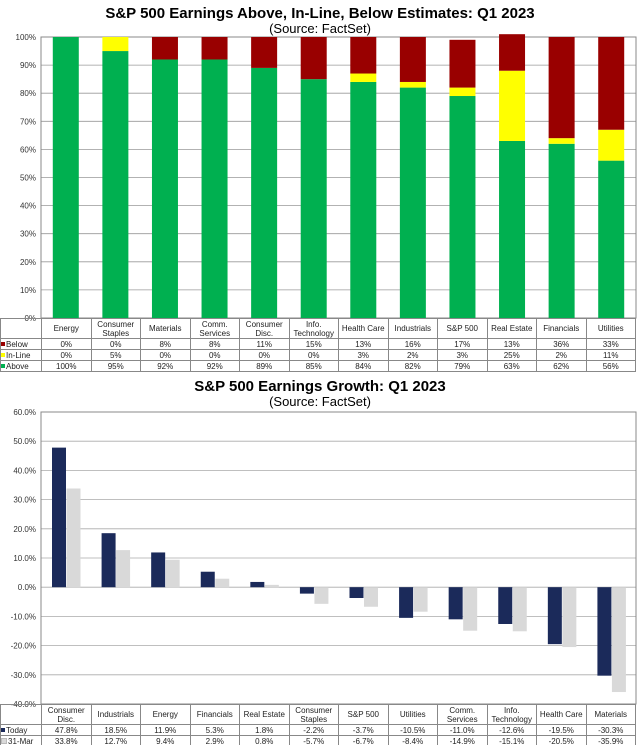 Image resolution: width=640 pixels, height=745 pixels. Describe the element at coordinates (264, 740) in the screenshot. I see `data-label: 0.8%` at that location.